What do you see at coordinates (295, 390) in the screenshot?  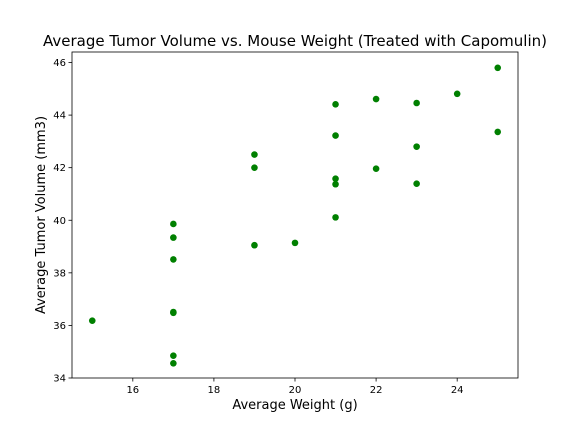 I see `x-tick-label: 20` at bounding box center [295, 390].